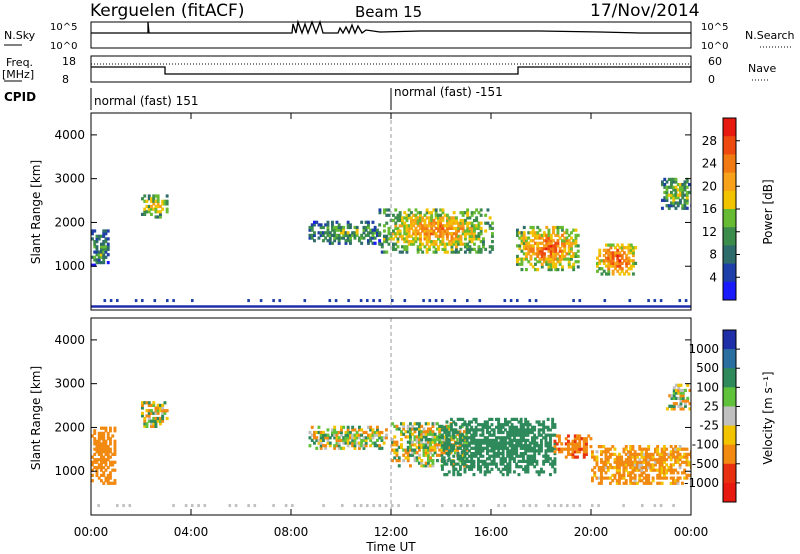  What do you see at coordinates (703, 349) in the screenshot?
I see `colorbar-tick-label: 1000` at bounding box center [703, 349].